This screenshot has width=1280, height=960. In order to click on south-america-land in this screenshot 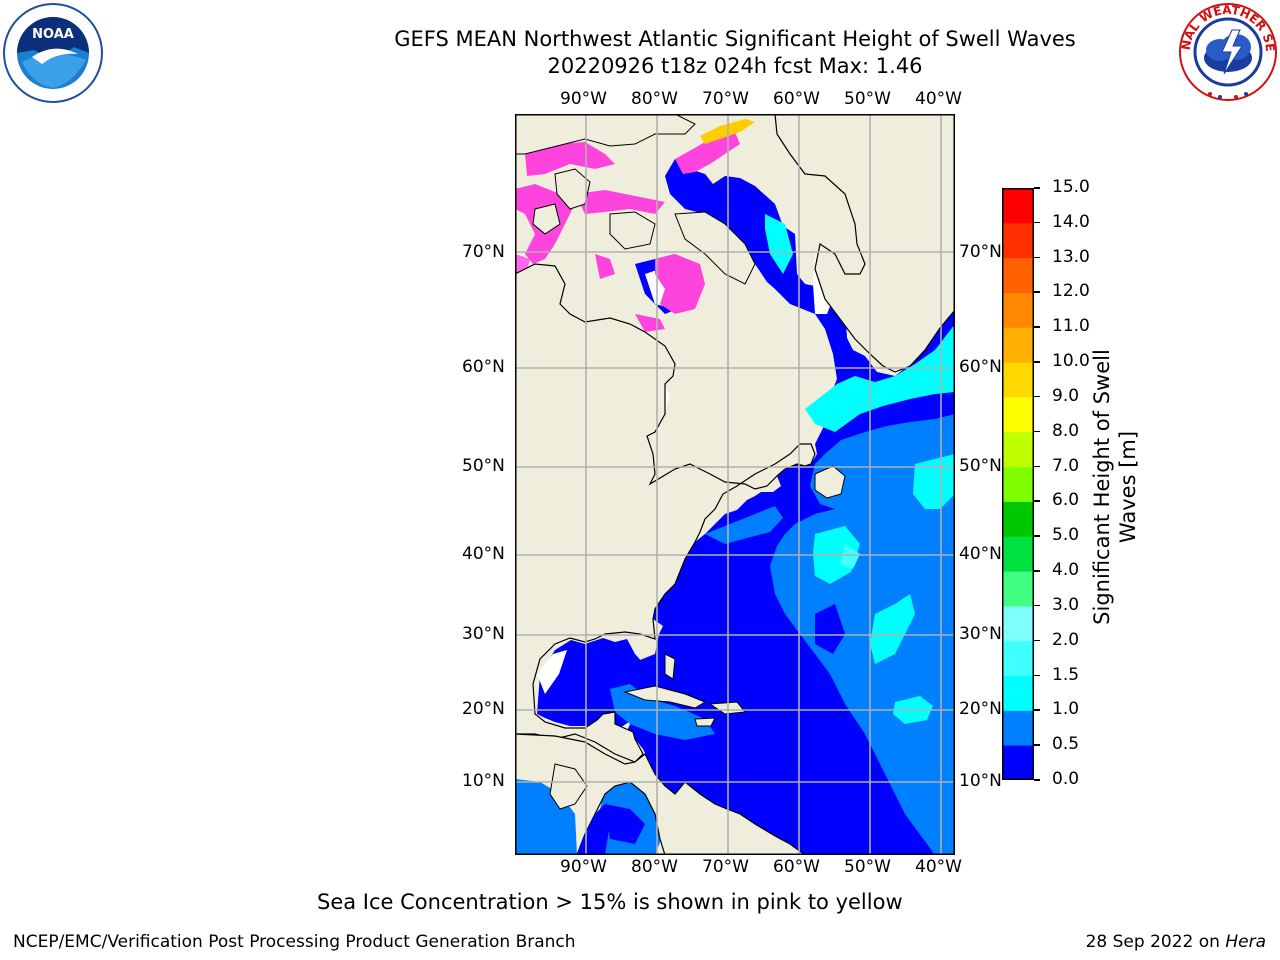, I will do `click(661, 794)`.